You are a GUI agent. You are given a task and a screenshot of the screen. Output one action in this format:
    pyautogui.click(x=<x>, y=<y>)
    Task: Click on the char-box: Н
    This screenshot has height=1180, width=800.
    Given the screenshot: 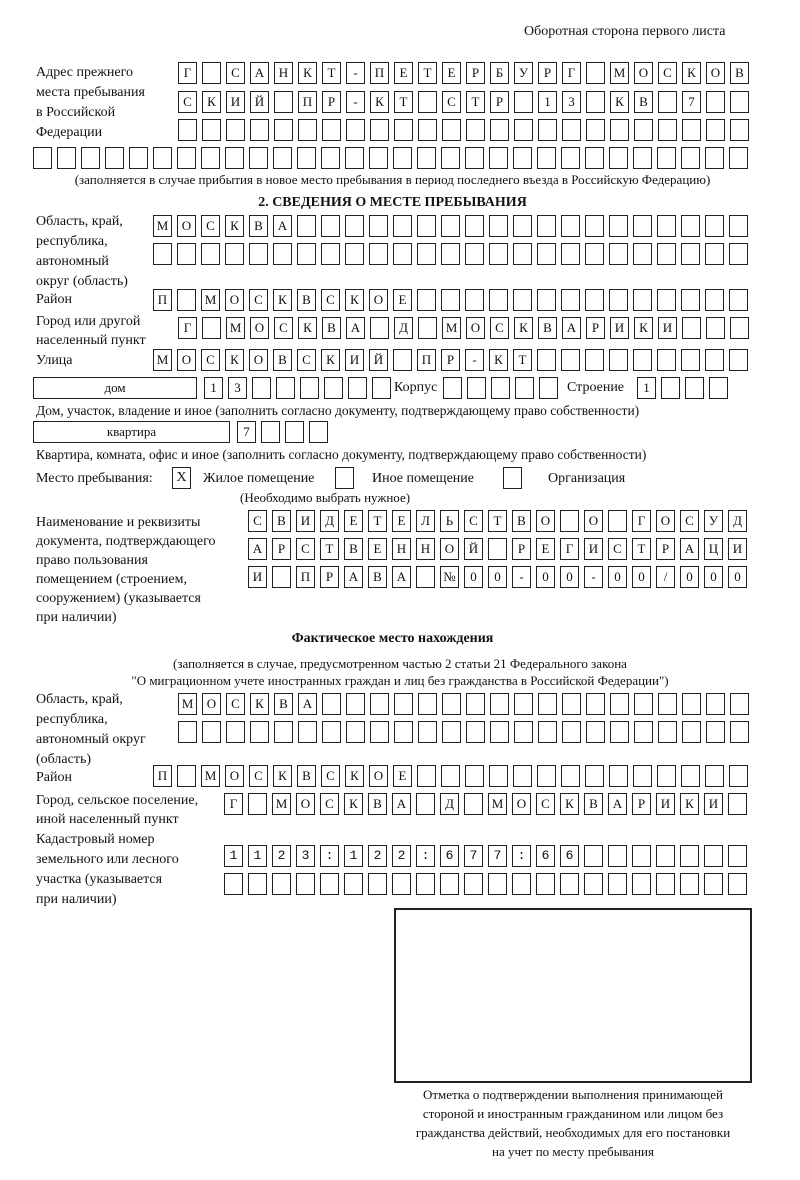 What is the action you would take?
    pyautogui.click(x=401, y=549)
    